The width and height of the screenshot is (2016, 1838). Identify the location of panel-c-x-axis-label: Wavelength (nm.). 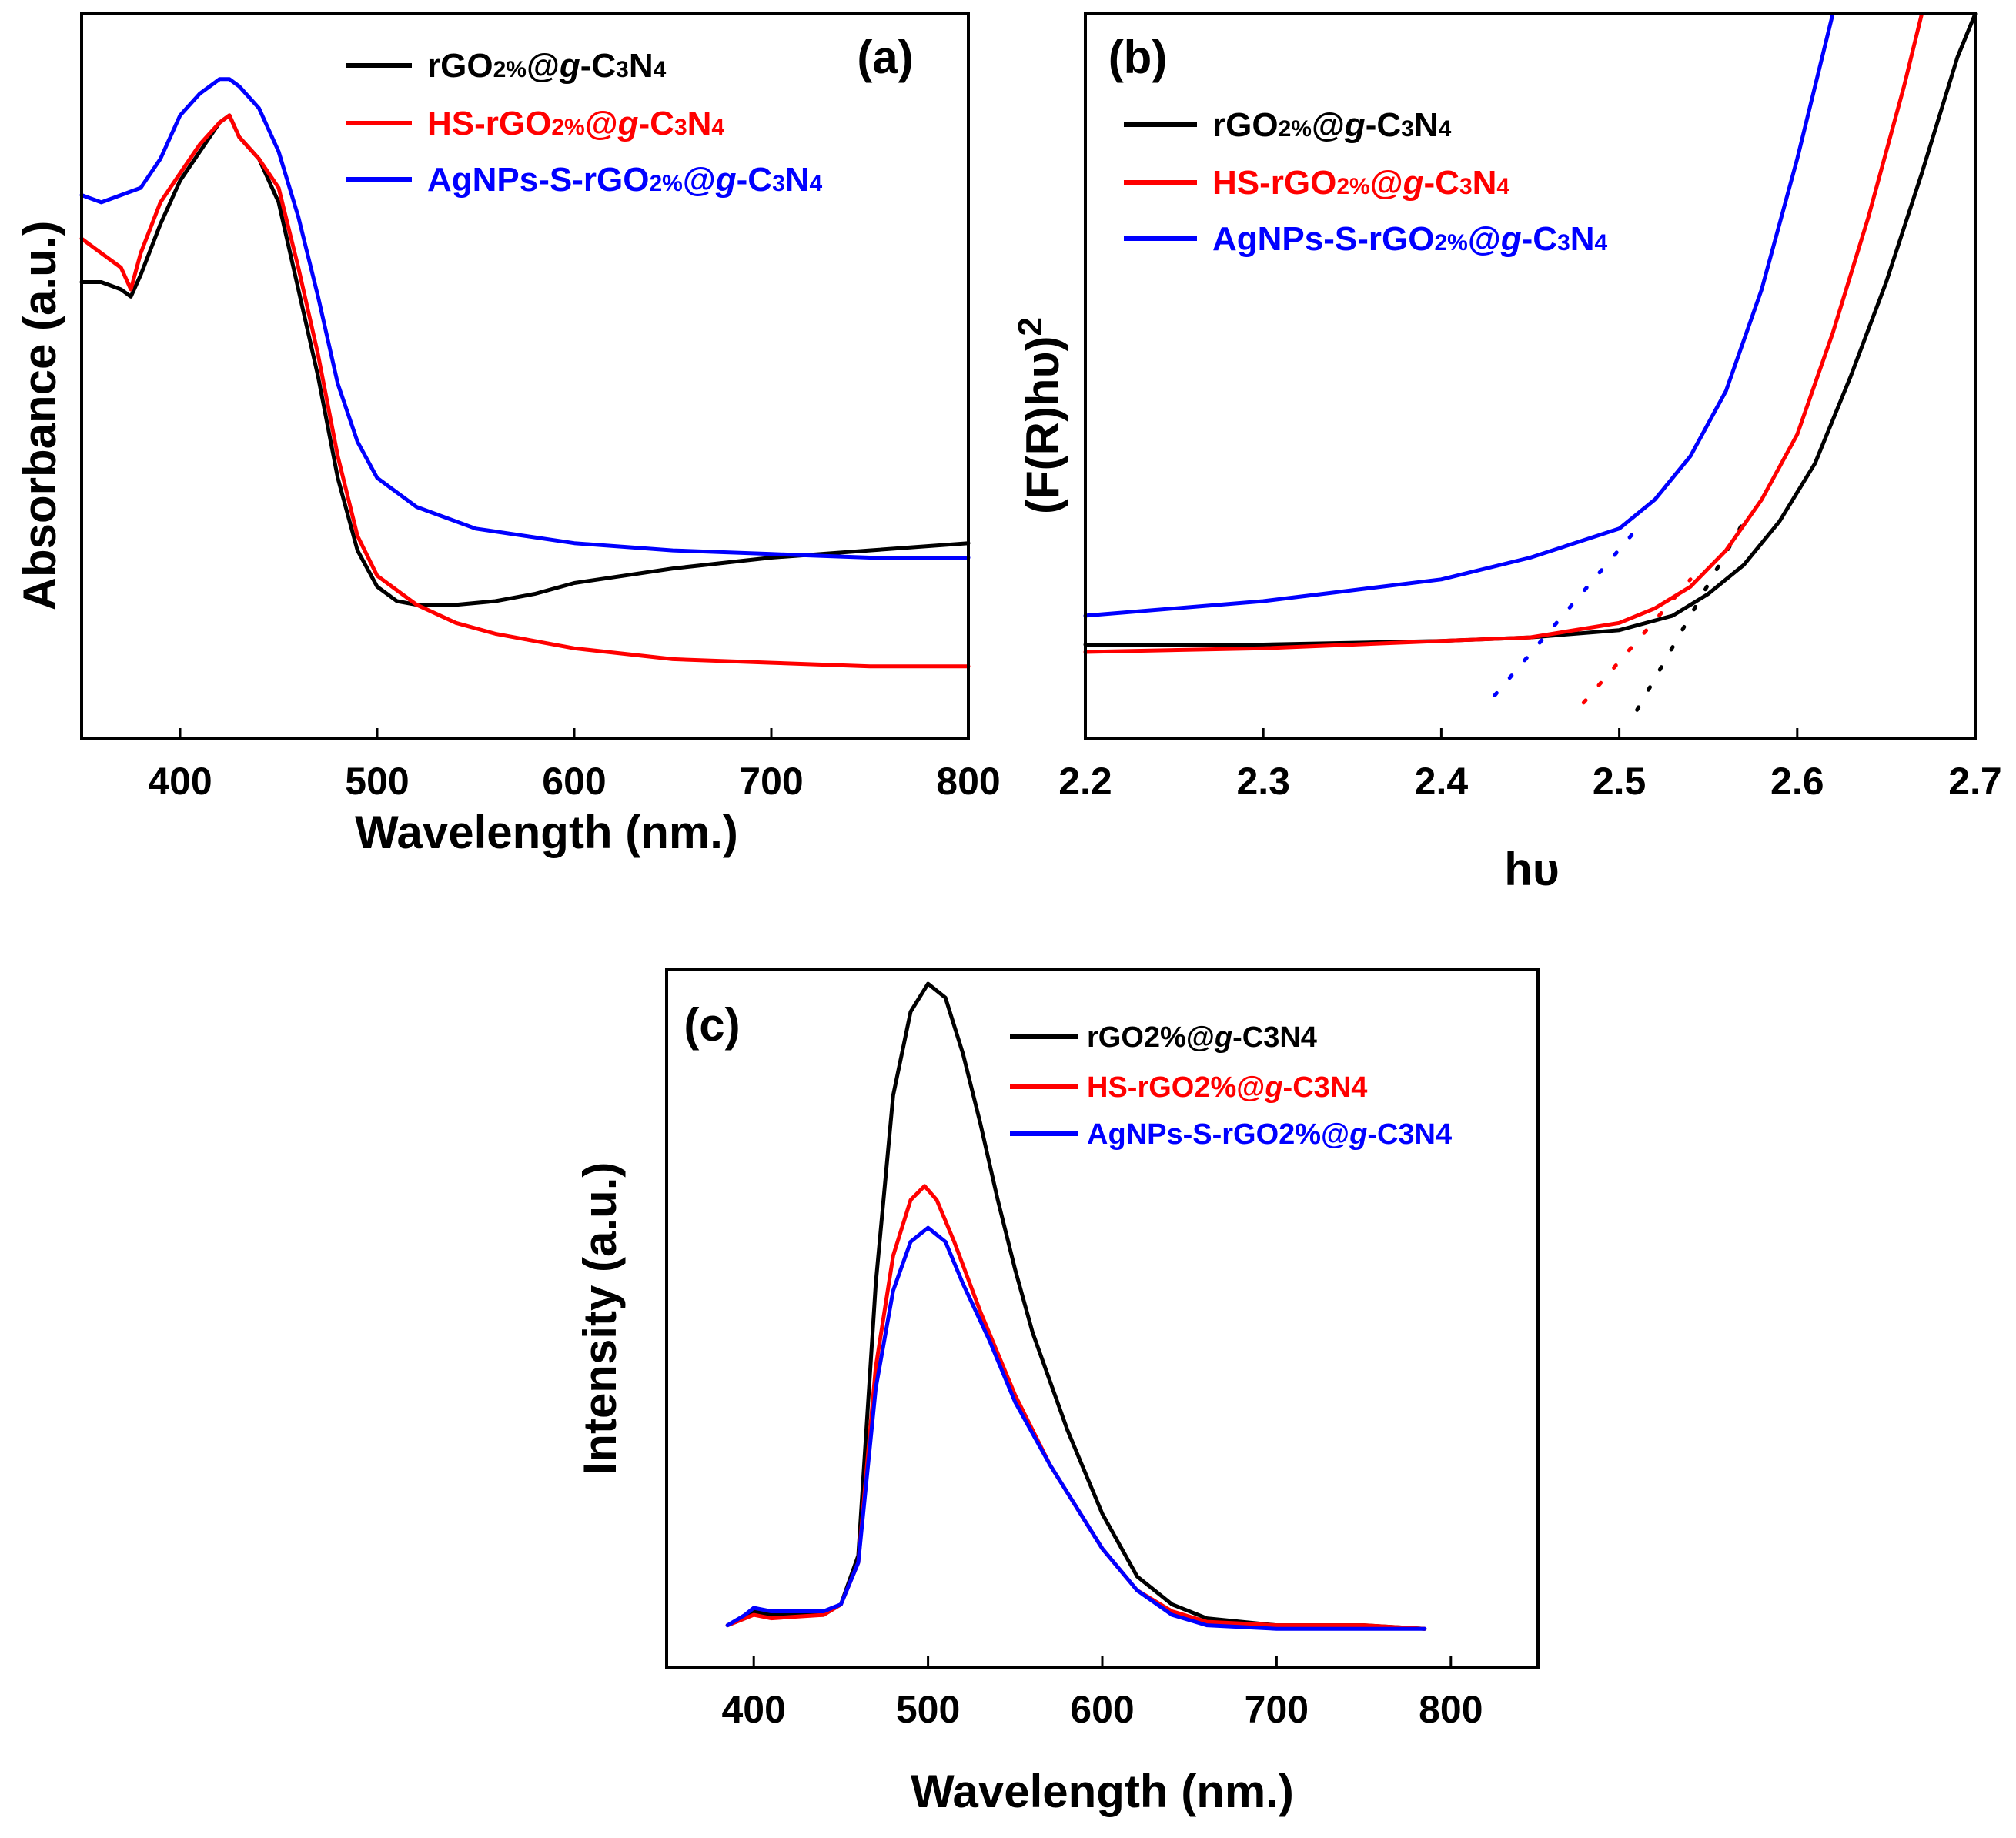
(1102, 1791).